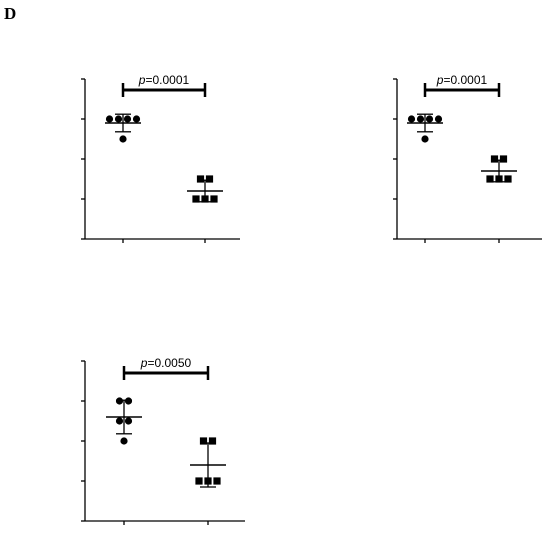  I want to click on chart-pmse-4: p=0.0001, so click(467, 158).